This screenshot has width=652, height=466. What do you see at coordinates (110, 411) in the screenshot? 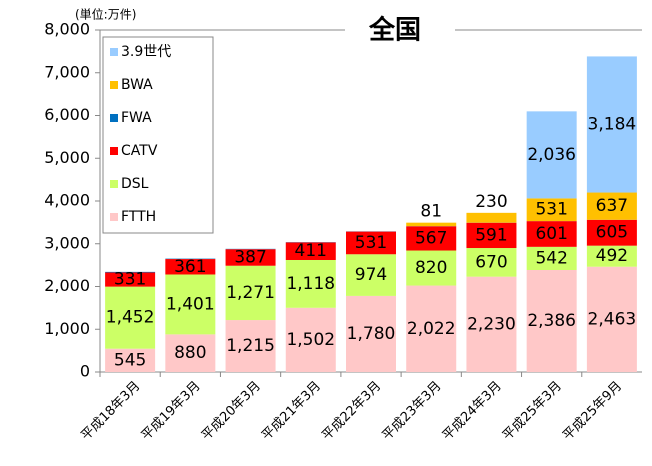
I see `x-tick-label: 平成18年3月` at bounding box center [110, 411].